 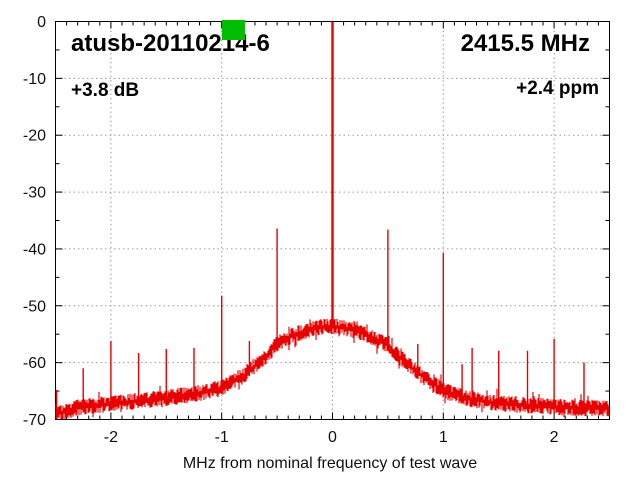 I want to click on y-tick-label: -30, so click(x=34, y=193).